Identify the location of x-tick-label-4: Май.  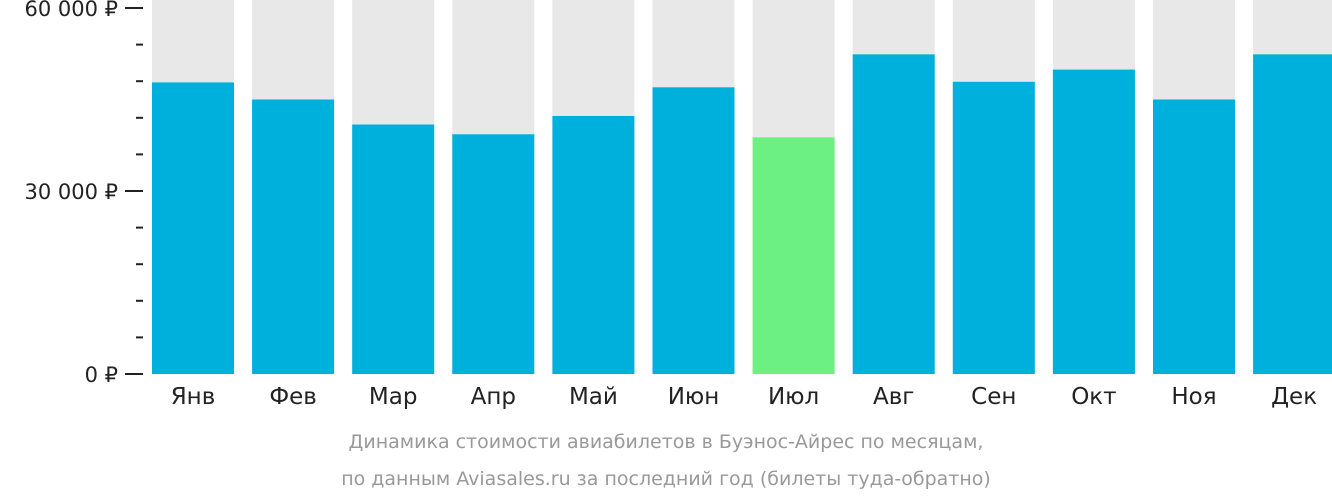
(593, 397).